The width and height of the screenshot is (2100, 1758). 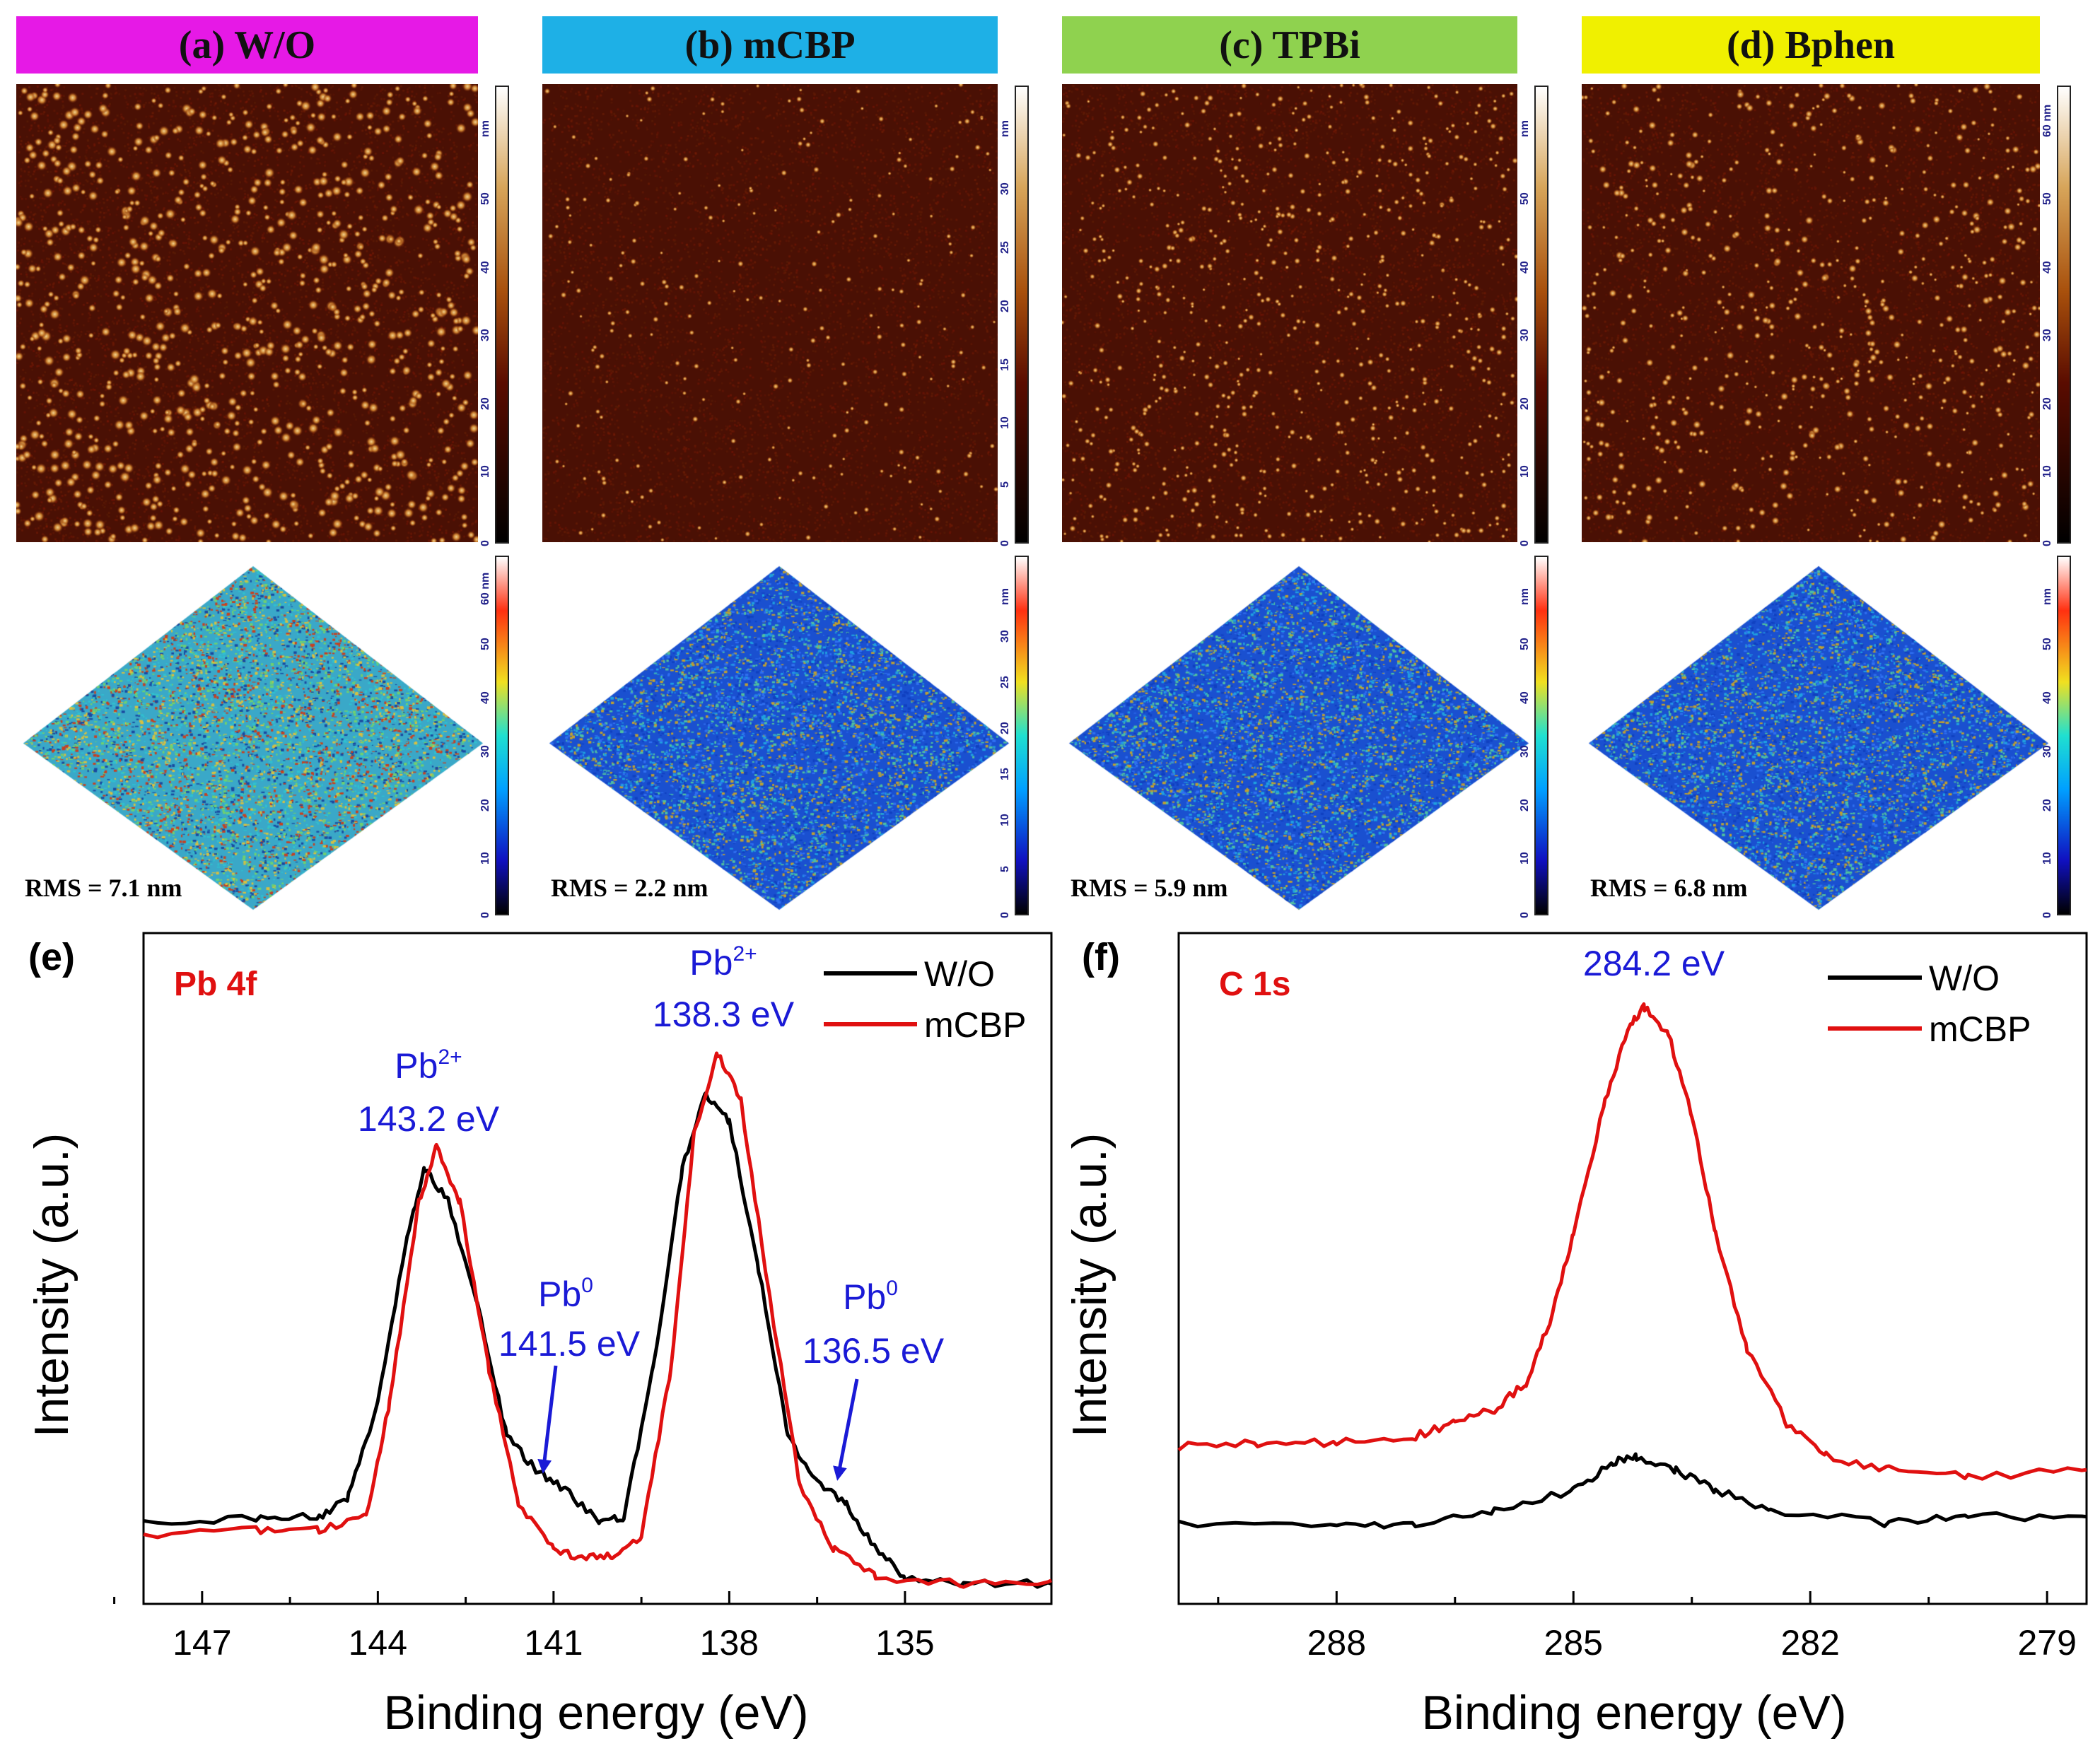 What do you see at coordinates (1005, 682) in the screenshot?
I see `colorbar-tick: 25` at bounding box center [1005, 682].